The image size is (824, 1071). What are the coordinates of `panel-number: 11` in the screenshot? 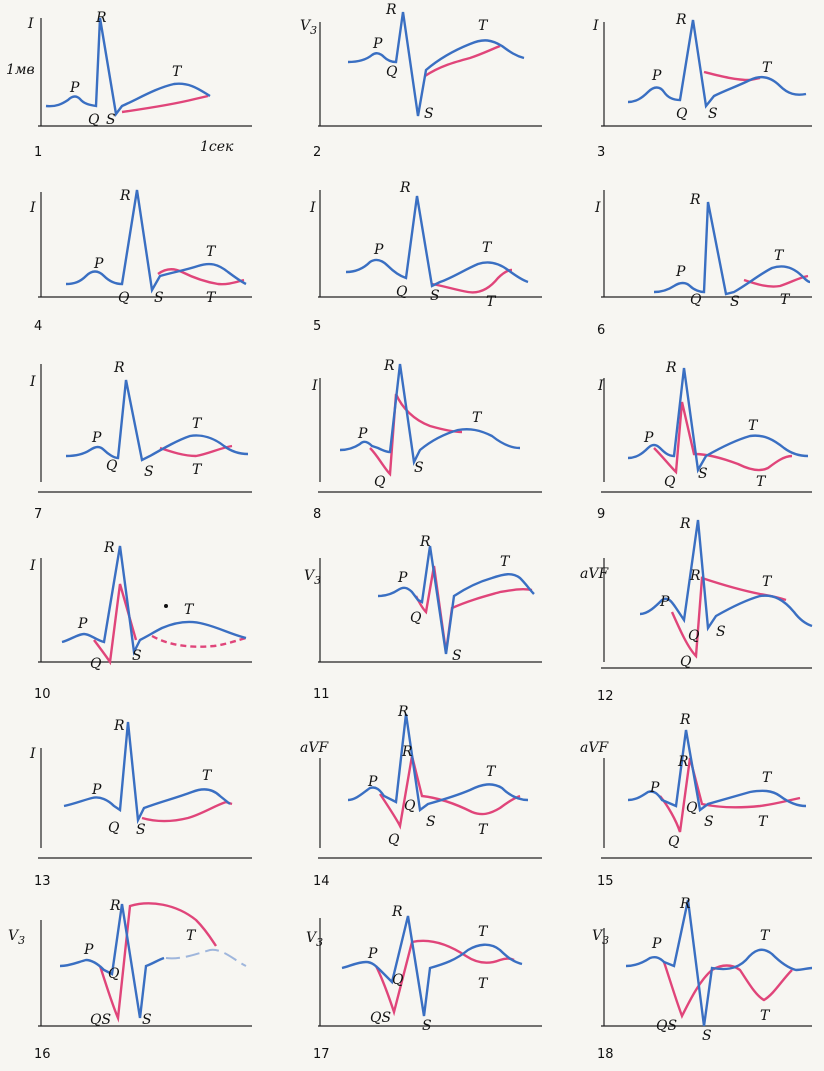 It's located at (321, 694).